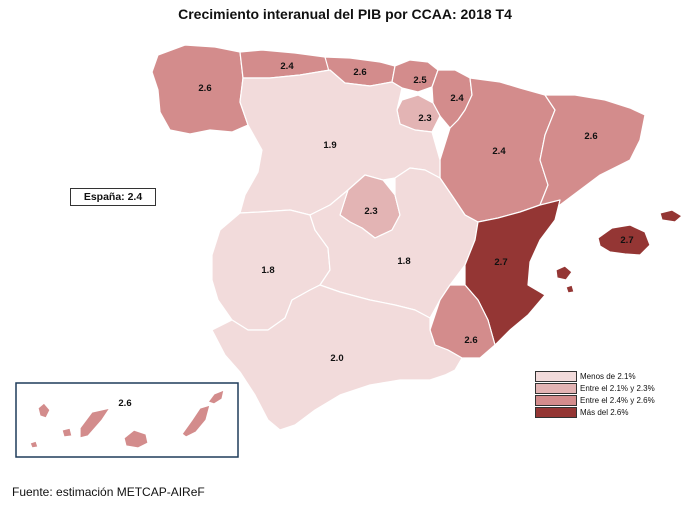 This screenshot has height=515, width=690. What do you see at coordinates (424, 118) in the screenshot?
I see `label-la-rioja: 2.3` at bounding box center [424, 118].